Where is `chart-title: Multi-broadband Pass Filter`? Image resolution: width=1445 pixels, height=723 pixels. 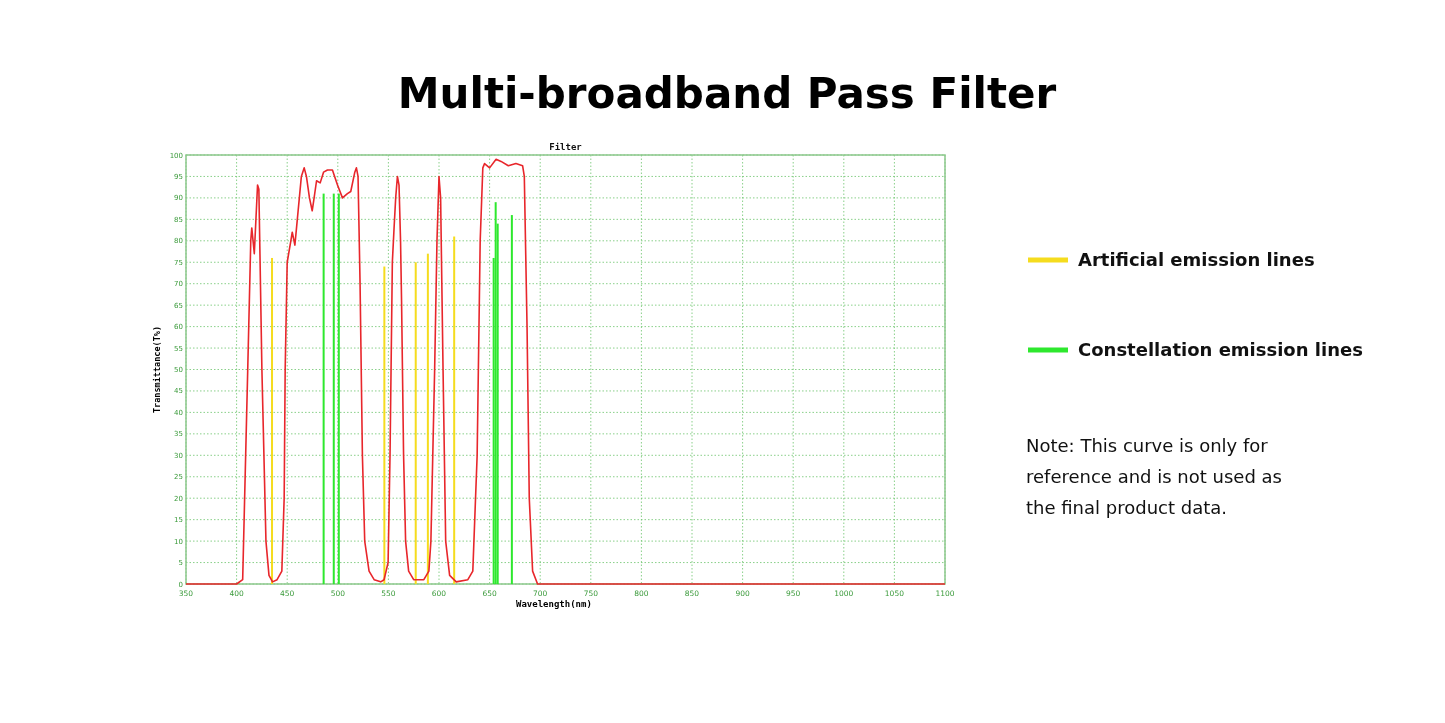
chart-title: Multi-broadband Pass Filter is located at coordinates (727, 93).